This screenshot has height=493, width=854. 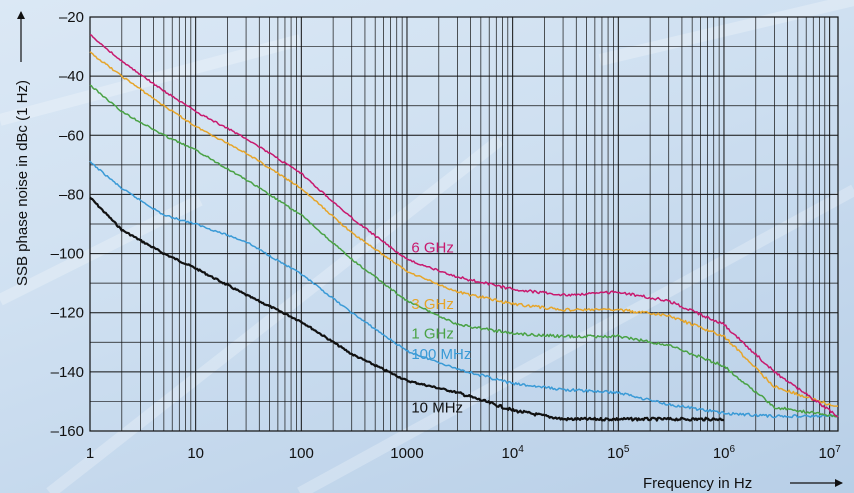 I want to click on series-label: 1 GHz, so click(x=432, y=333).